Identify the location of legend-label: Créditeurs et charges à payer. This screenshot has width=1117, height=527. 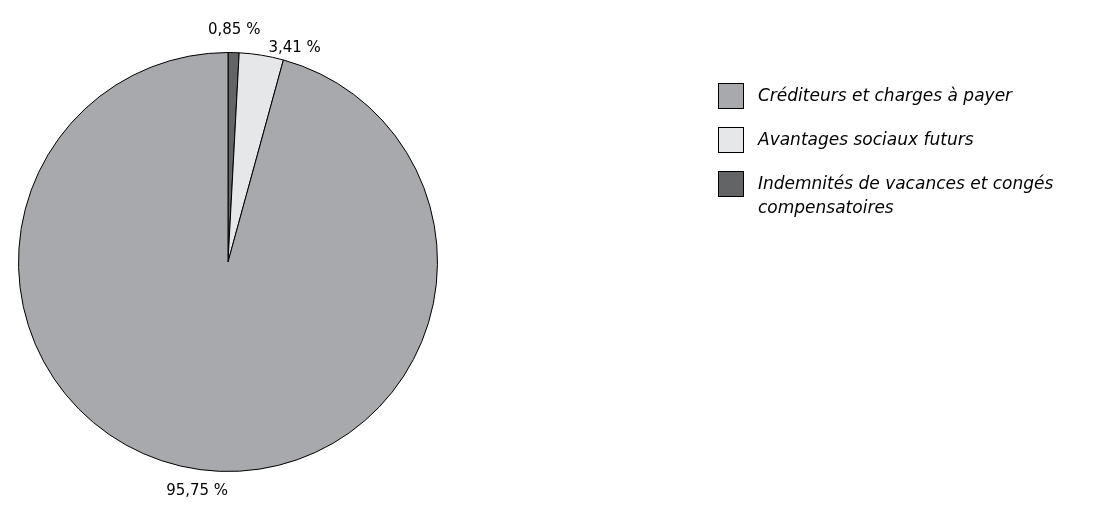
(885, 95).